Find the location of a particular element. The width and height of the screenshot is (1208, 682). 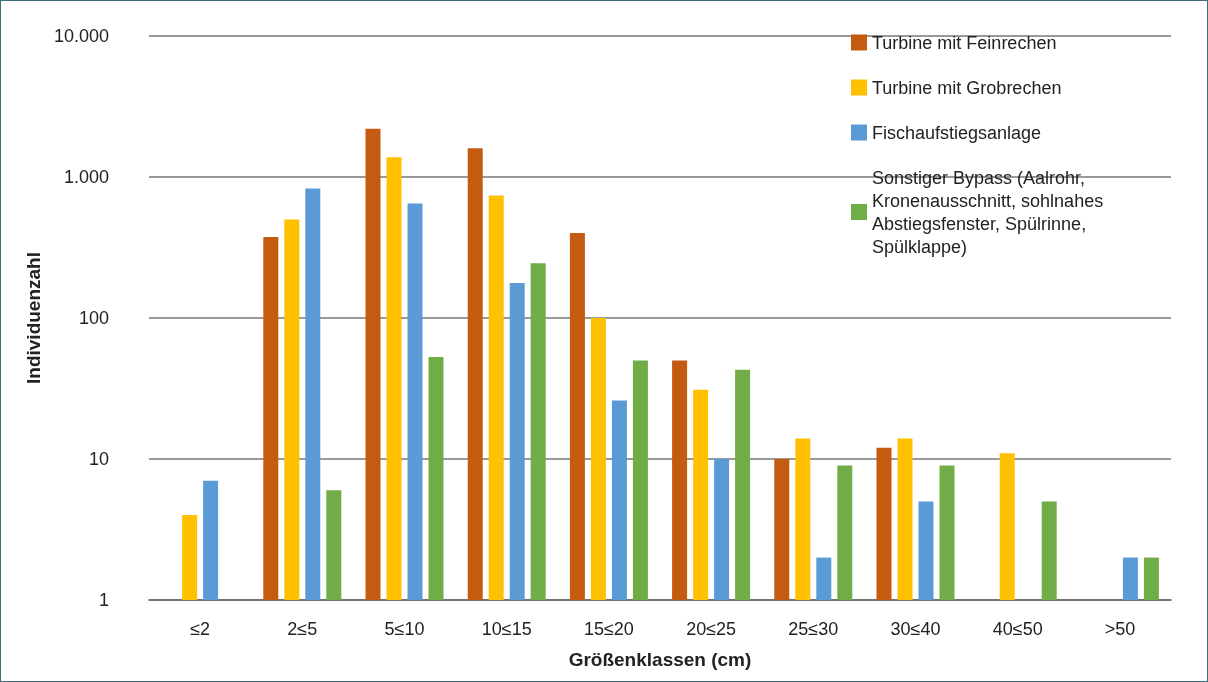

x-axis-title: Größenklassen (cm) is located at coordinates (660, 659).